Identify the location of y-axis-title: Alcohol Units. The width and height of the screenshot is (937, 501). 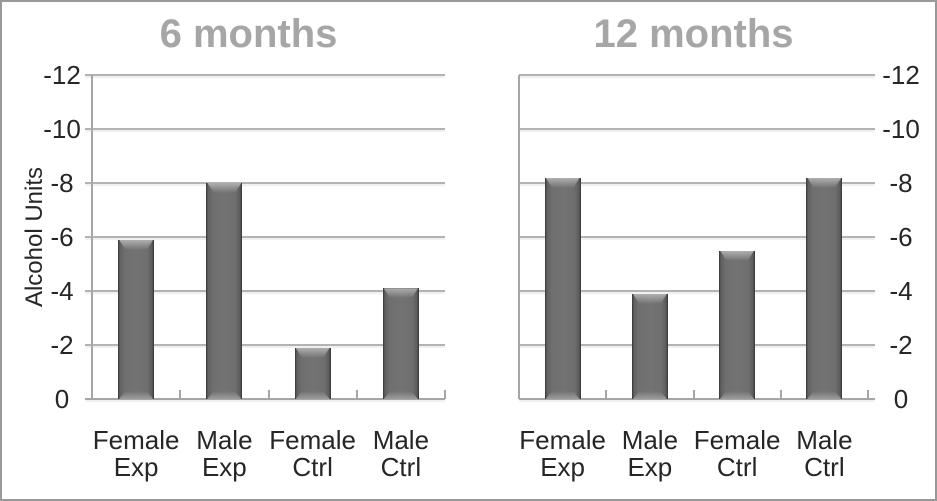
(34, 237).